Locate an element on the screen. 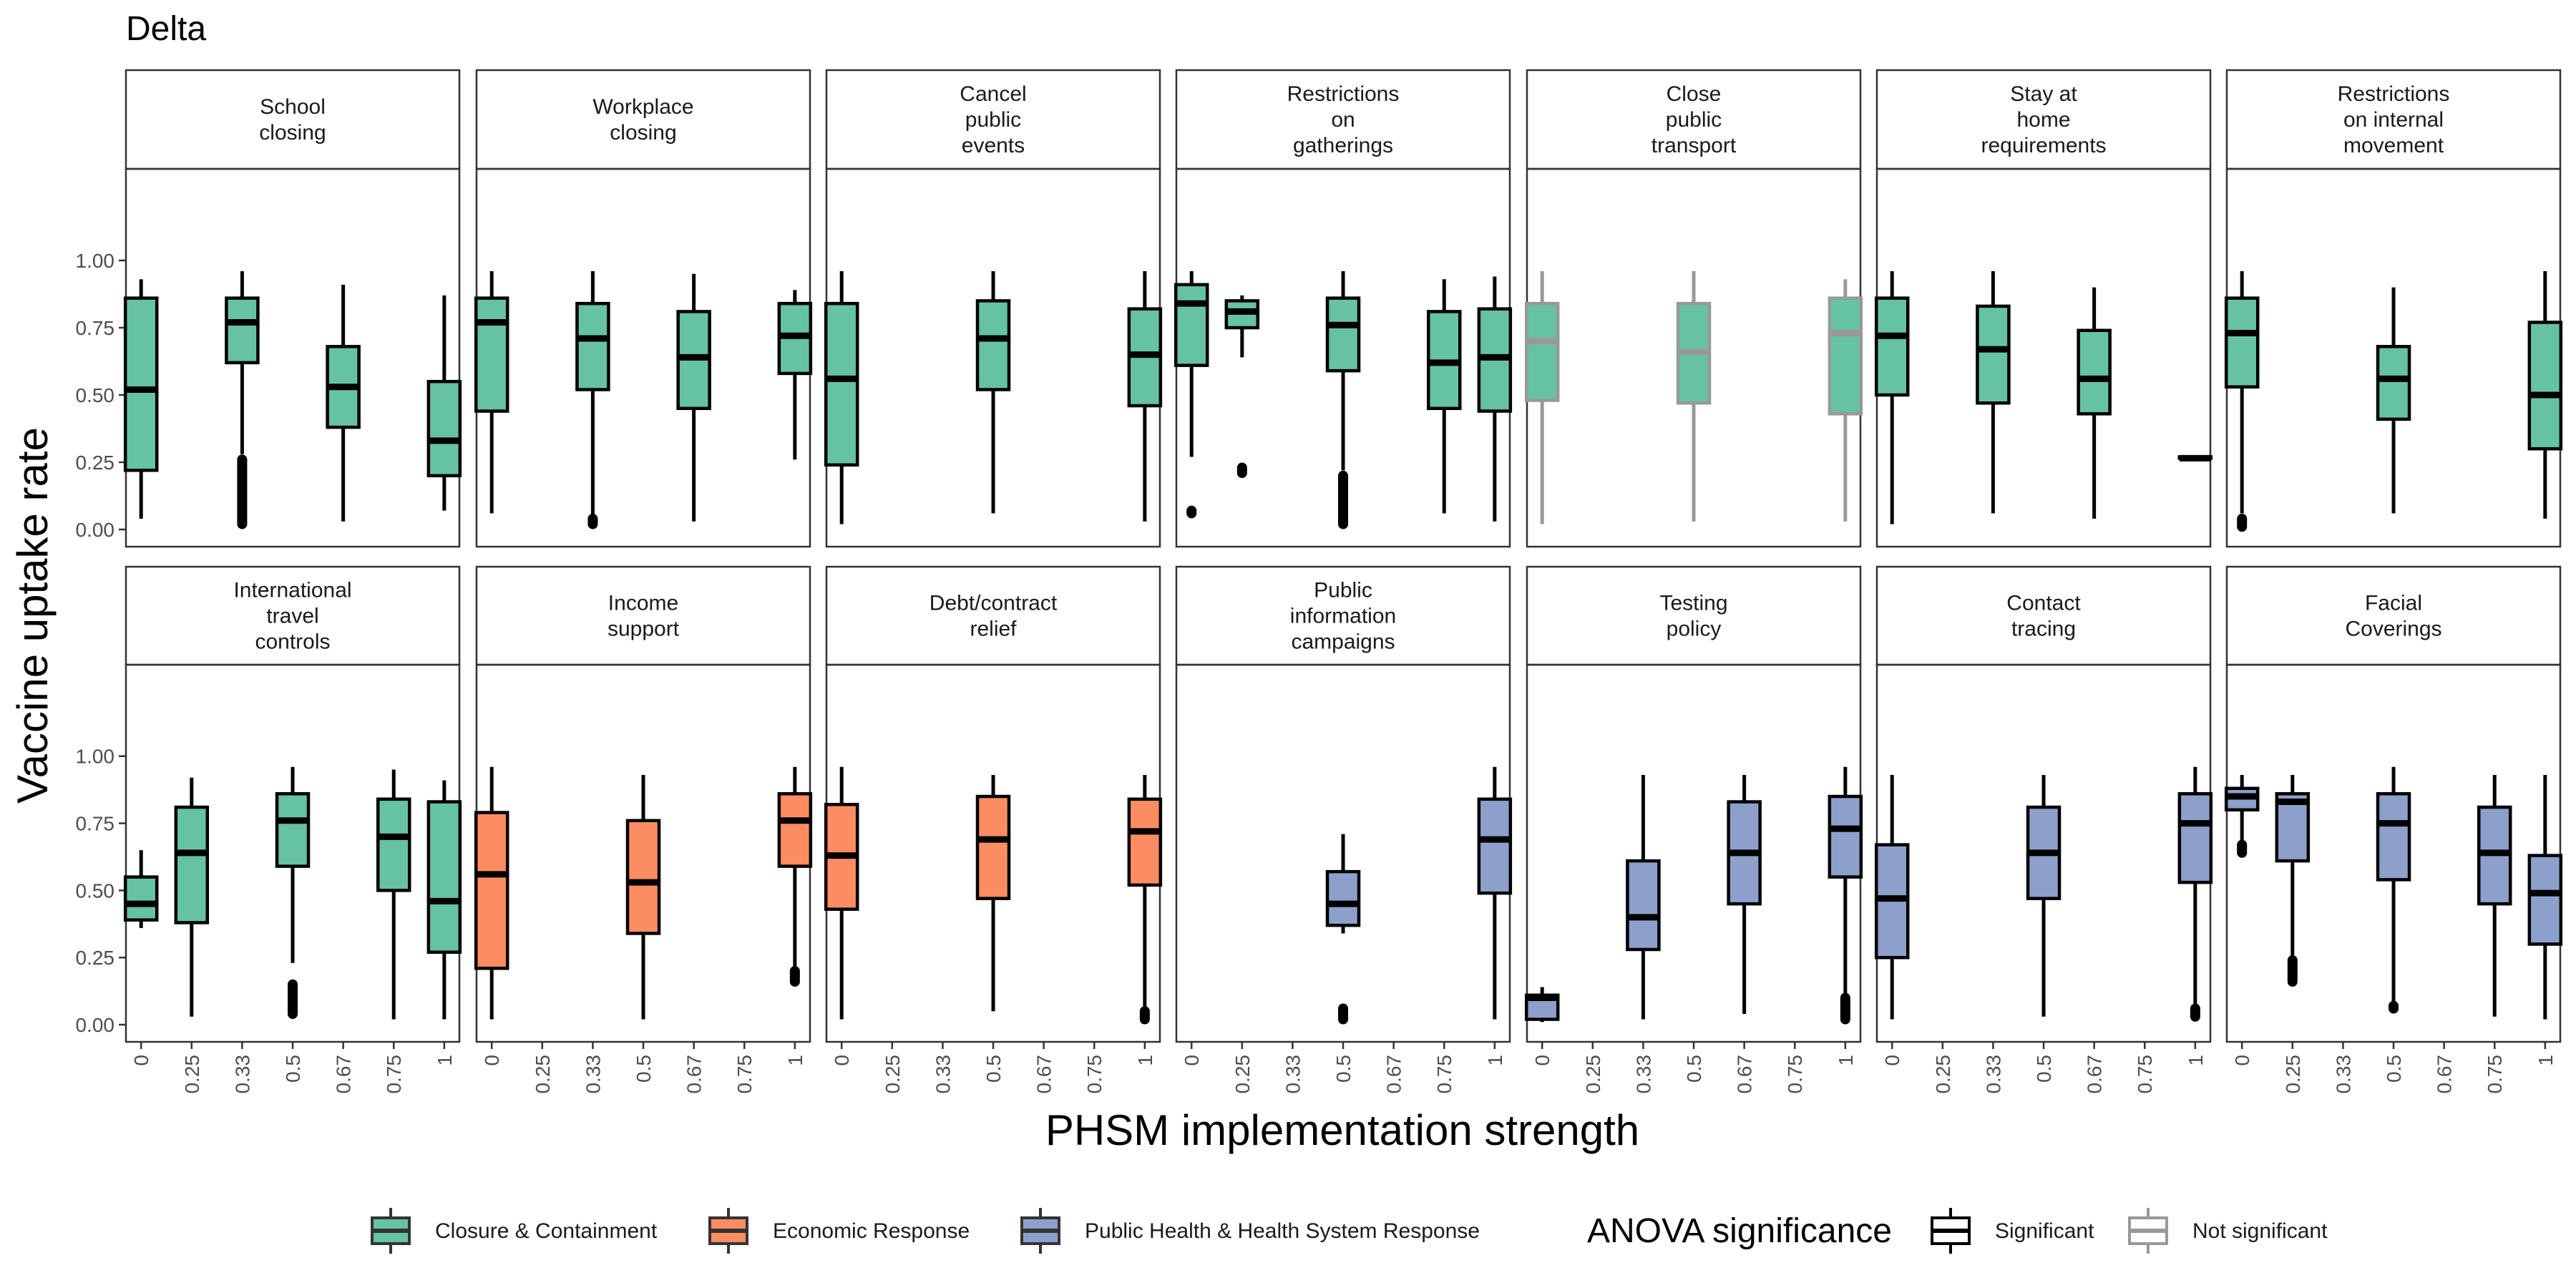  facet-title-line: tracing is located at coordinates (2043, 629).